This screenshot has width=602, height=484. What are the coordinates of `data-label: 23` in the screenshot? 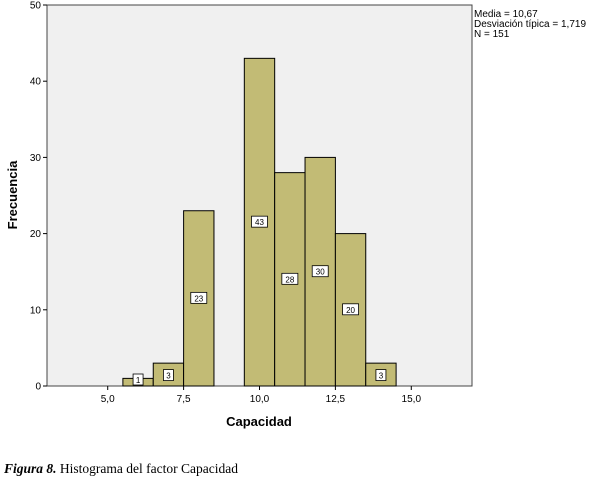 It's located at (198, 298).